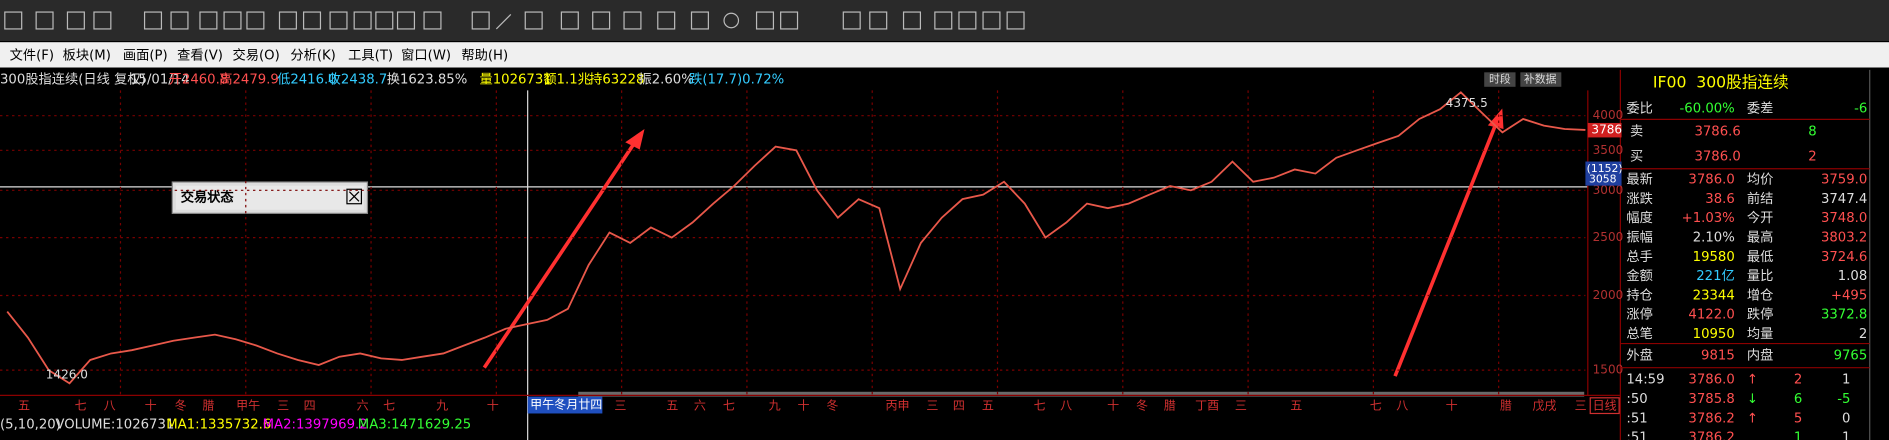 The height and width of the screenshot is (440, 1889). Describe the element at coordinates (484, 55) in the screenshot. I see `menu-item: 帮助(H)` at that location.